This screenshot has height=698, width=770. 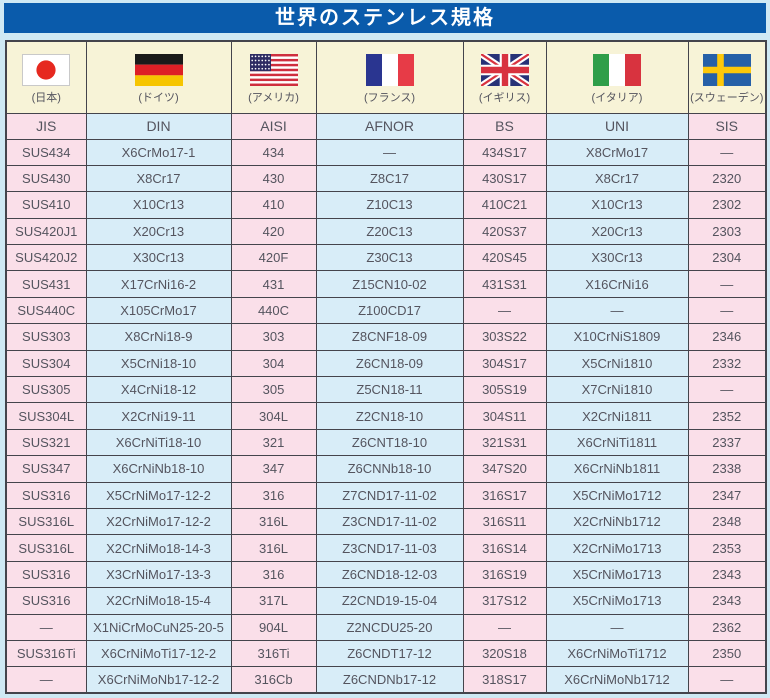 I want to click on table-cell: X6CrMo17-1, so click(x=158, y=152).